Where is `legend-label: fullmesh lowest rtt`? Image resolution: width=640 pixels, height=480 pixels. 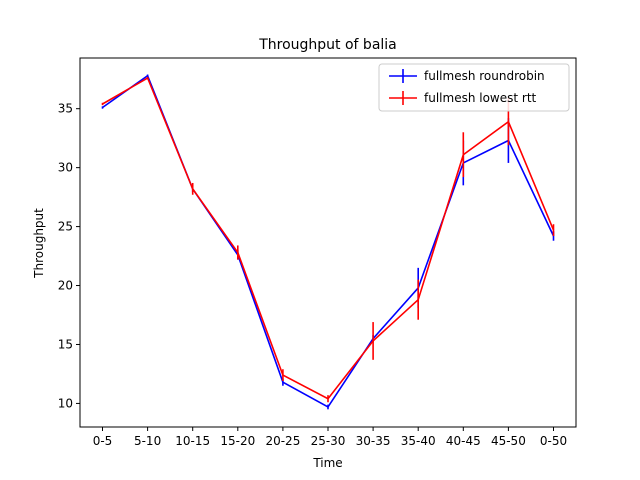 legend-label: fullmesh lowest rtt is located at coordinates (480, 98).